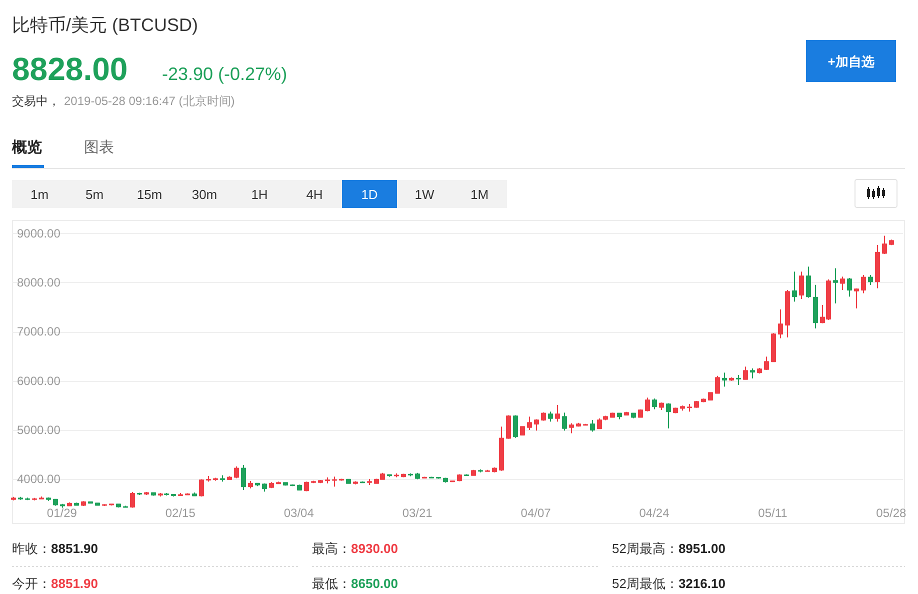  What do you see at coordinates (536, 513) in the screenshot?
I see `x-tick-label: 04/07` at bounding box center [536, 513].